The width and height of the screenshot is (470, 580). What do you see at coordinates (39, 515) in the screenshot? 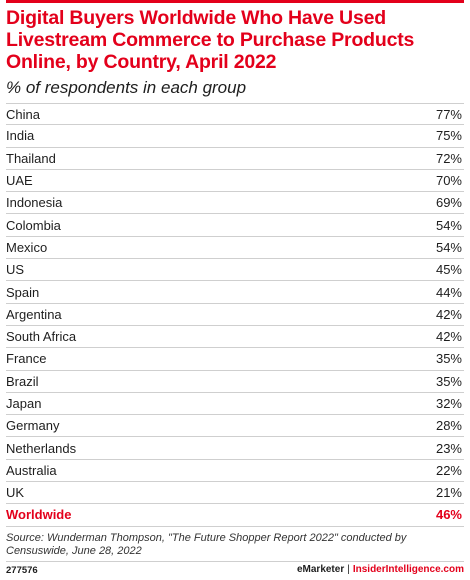
I see `row-label: Worldwide` at bounding box center [39, 515].